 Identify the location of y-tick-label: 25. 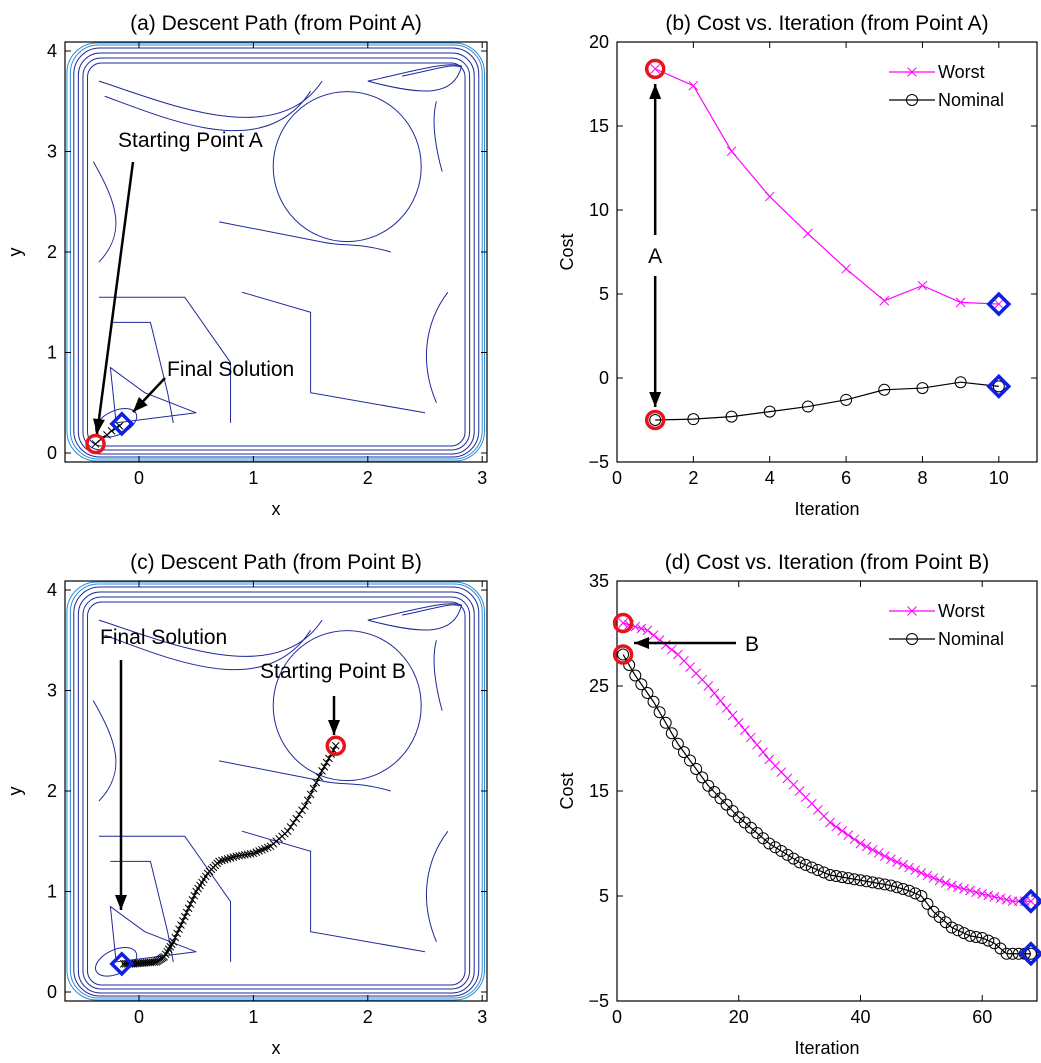
(599, 686).